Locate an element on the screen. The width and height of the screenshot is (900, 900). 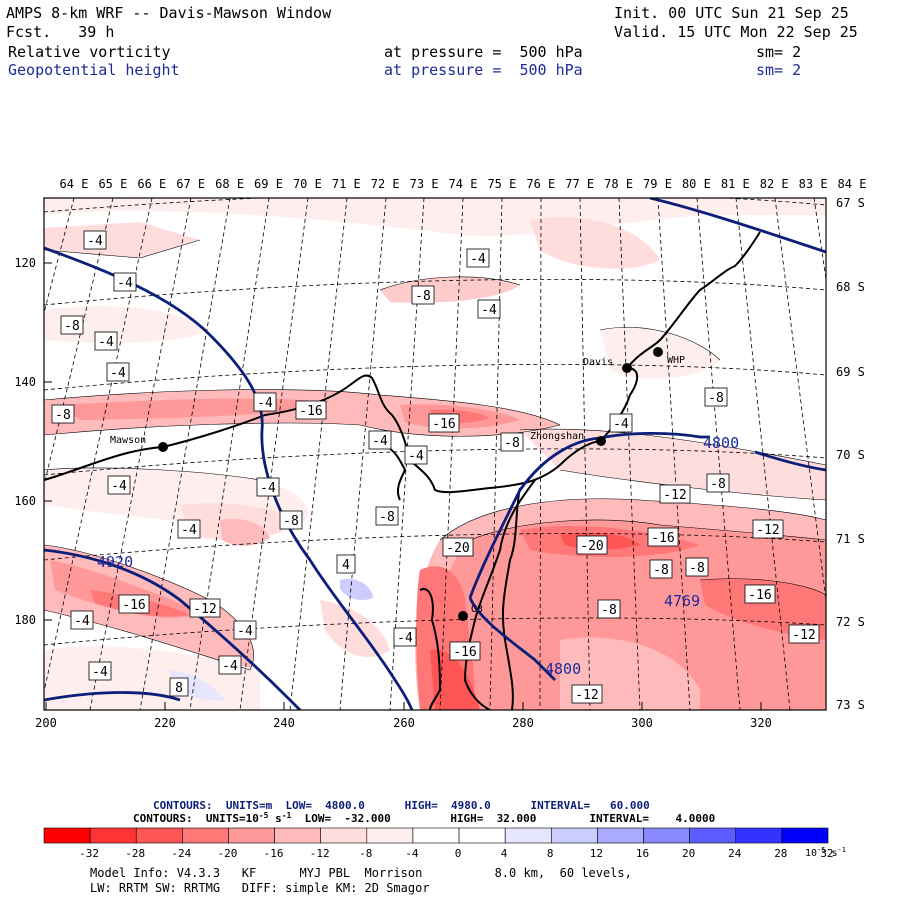
colorbar-tick-label: 0 is located at coordinates (458, 853).